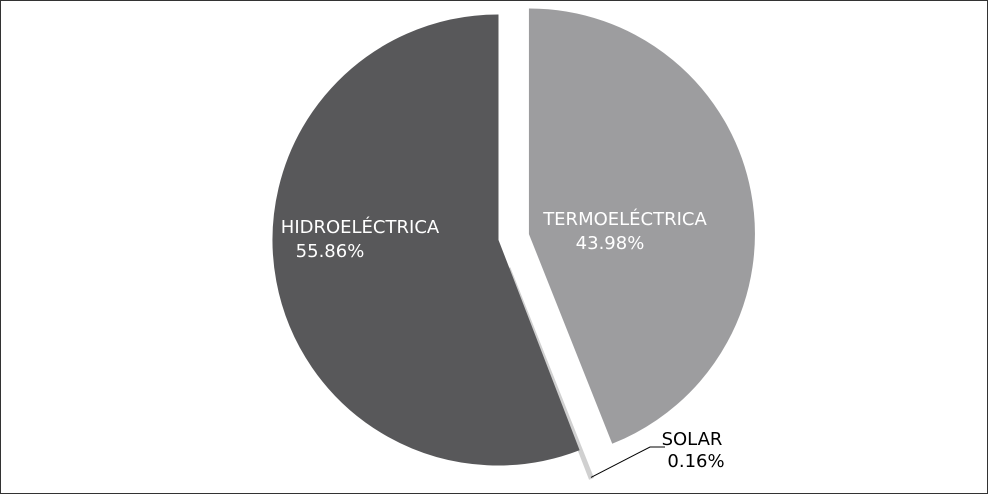 The height and width of the screenshot is (494, 988). I want to click on slice-value: 0.16%, so click(695, 461).